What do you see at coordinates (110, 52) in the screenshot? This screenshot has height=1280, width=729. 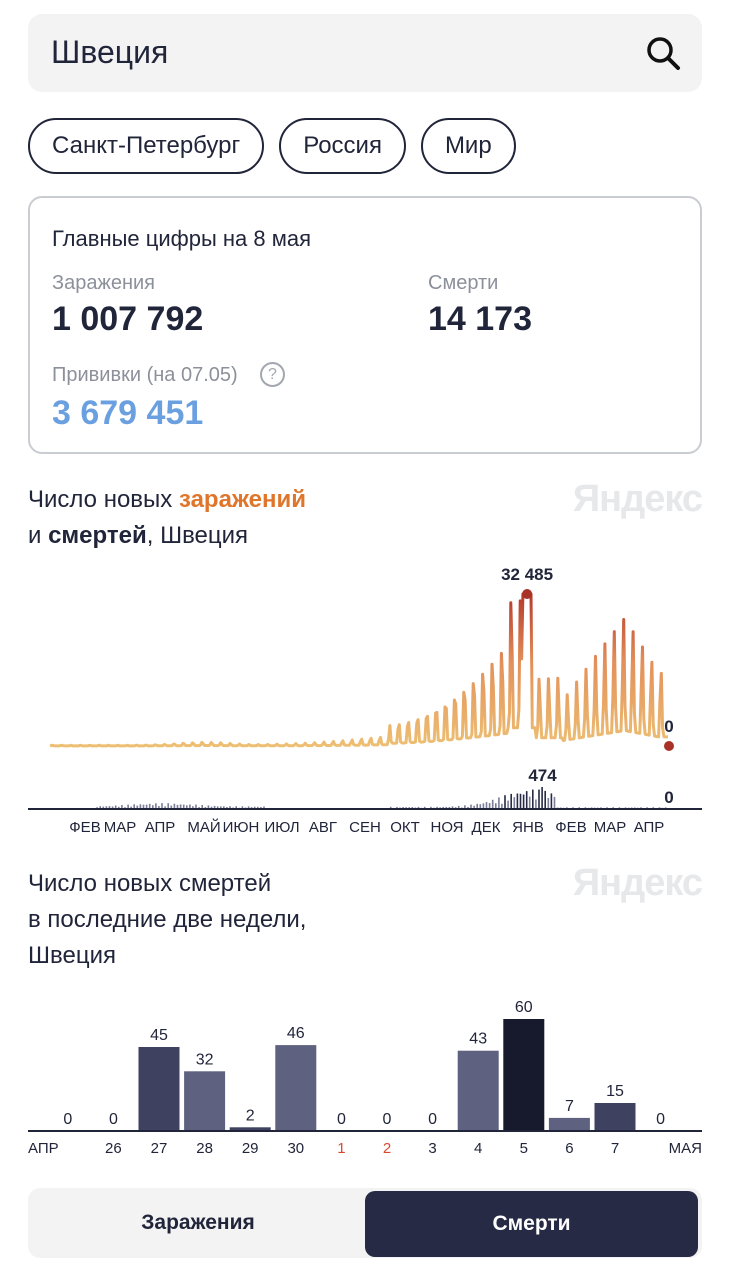 I see `search-input: Швеция` at bounding box center [110, 52].